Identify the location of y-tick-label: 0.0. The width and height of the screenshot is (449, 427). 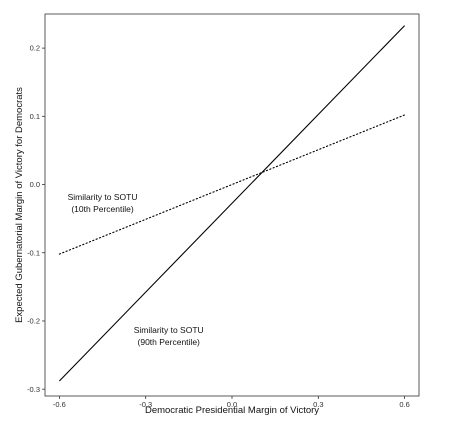
(35, 184).